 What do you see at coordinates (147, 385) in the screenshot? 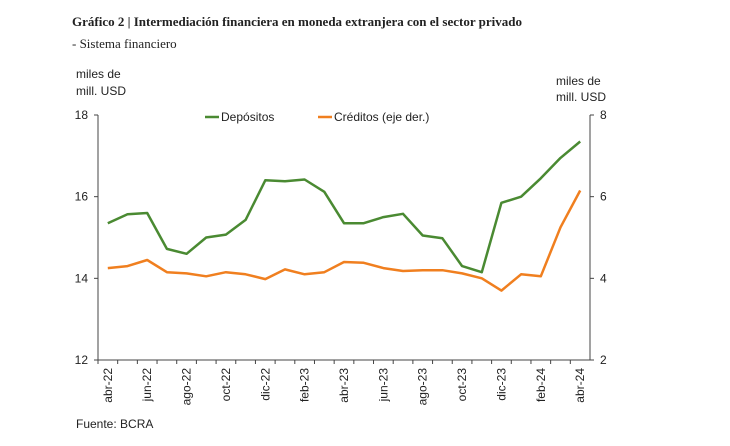
I see `x-tick-label: jun-22` at bounding box center [147, 385].